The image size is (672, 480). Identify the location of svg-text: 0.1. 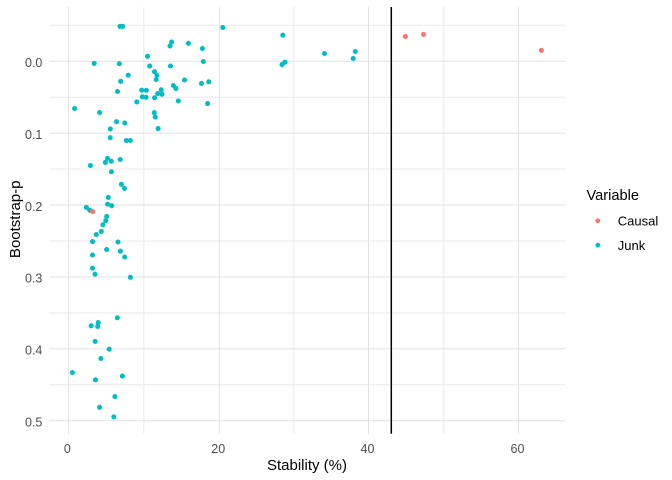
(33, 135).